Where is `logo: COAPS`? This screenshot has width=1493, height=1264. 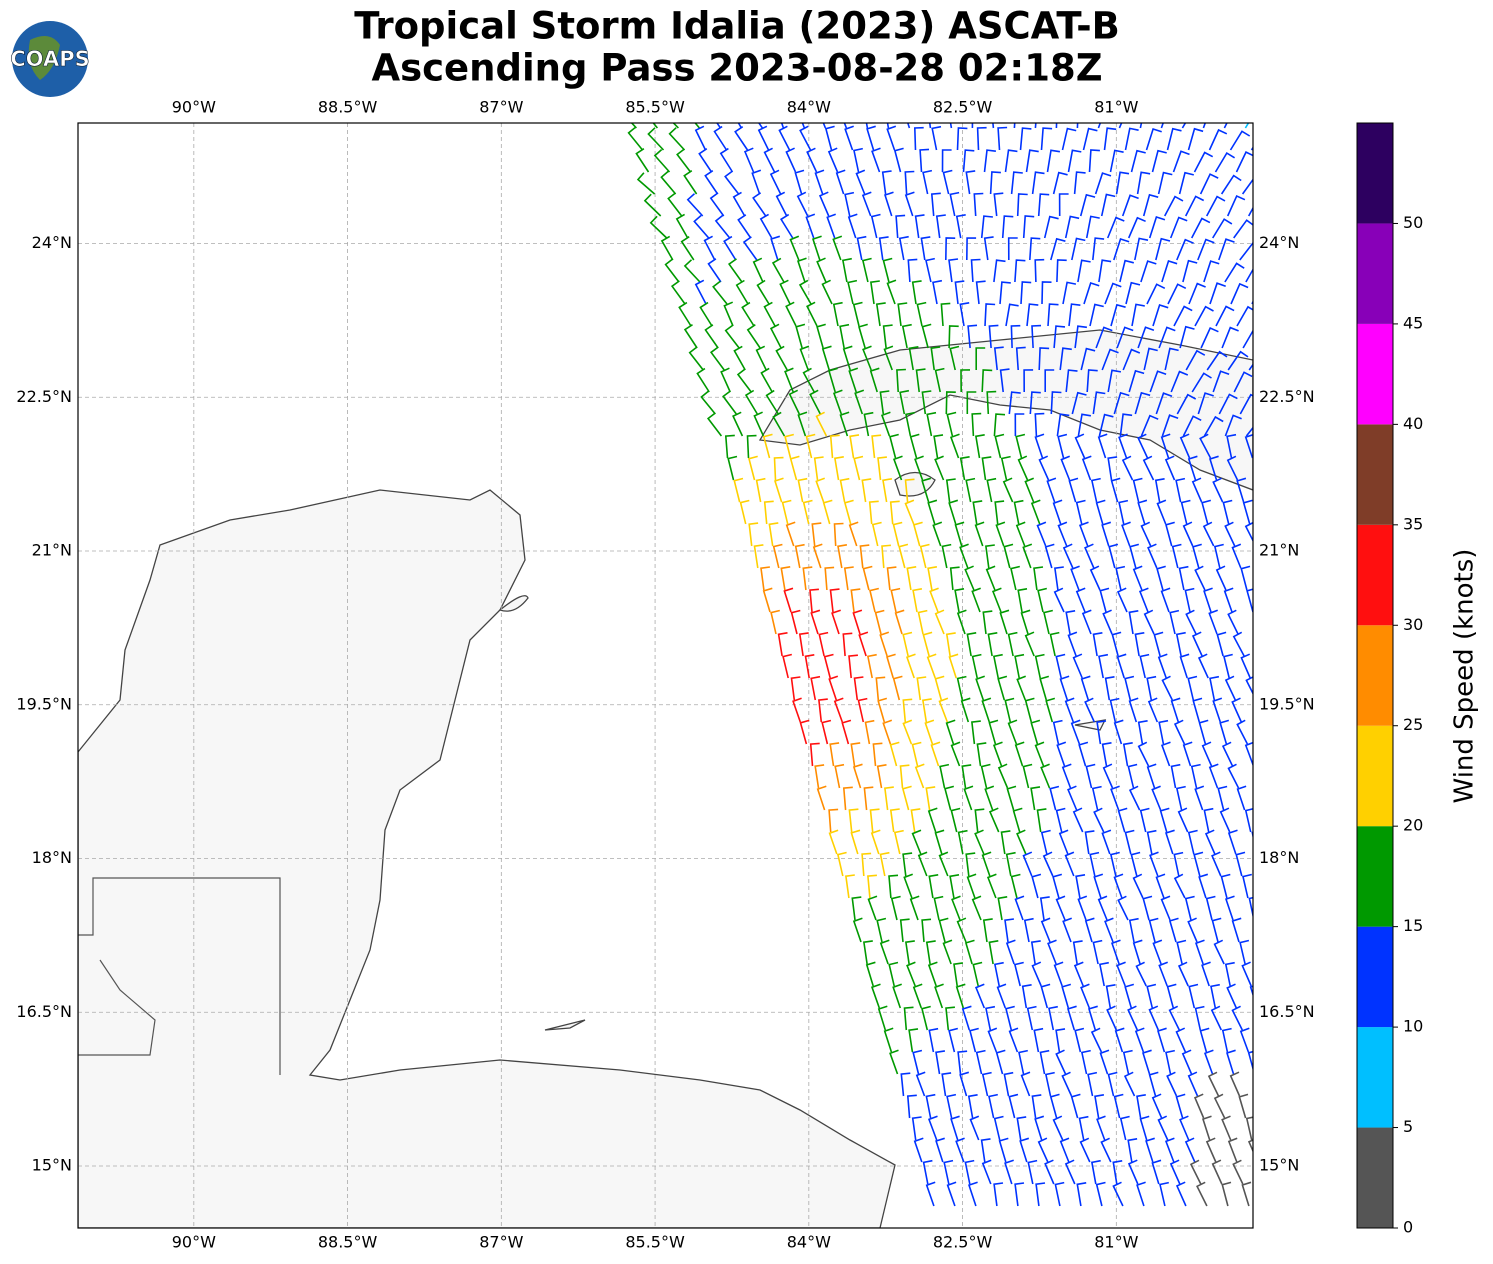 logo: COAPS is located at coordinates (50, 59).